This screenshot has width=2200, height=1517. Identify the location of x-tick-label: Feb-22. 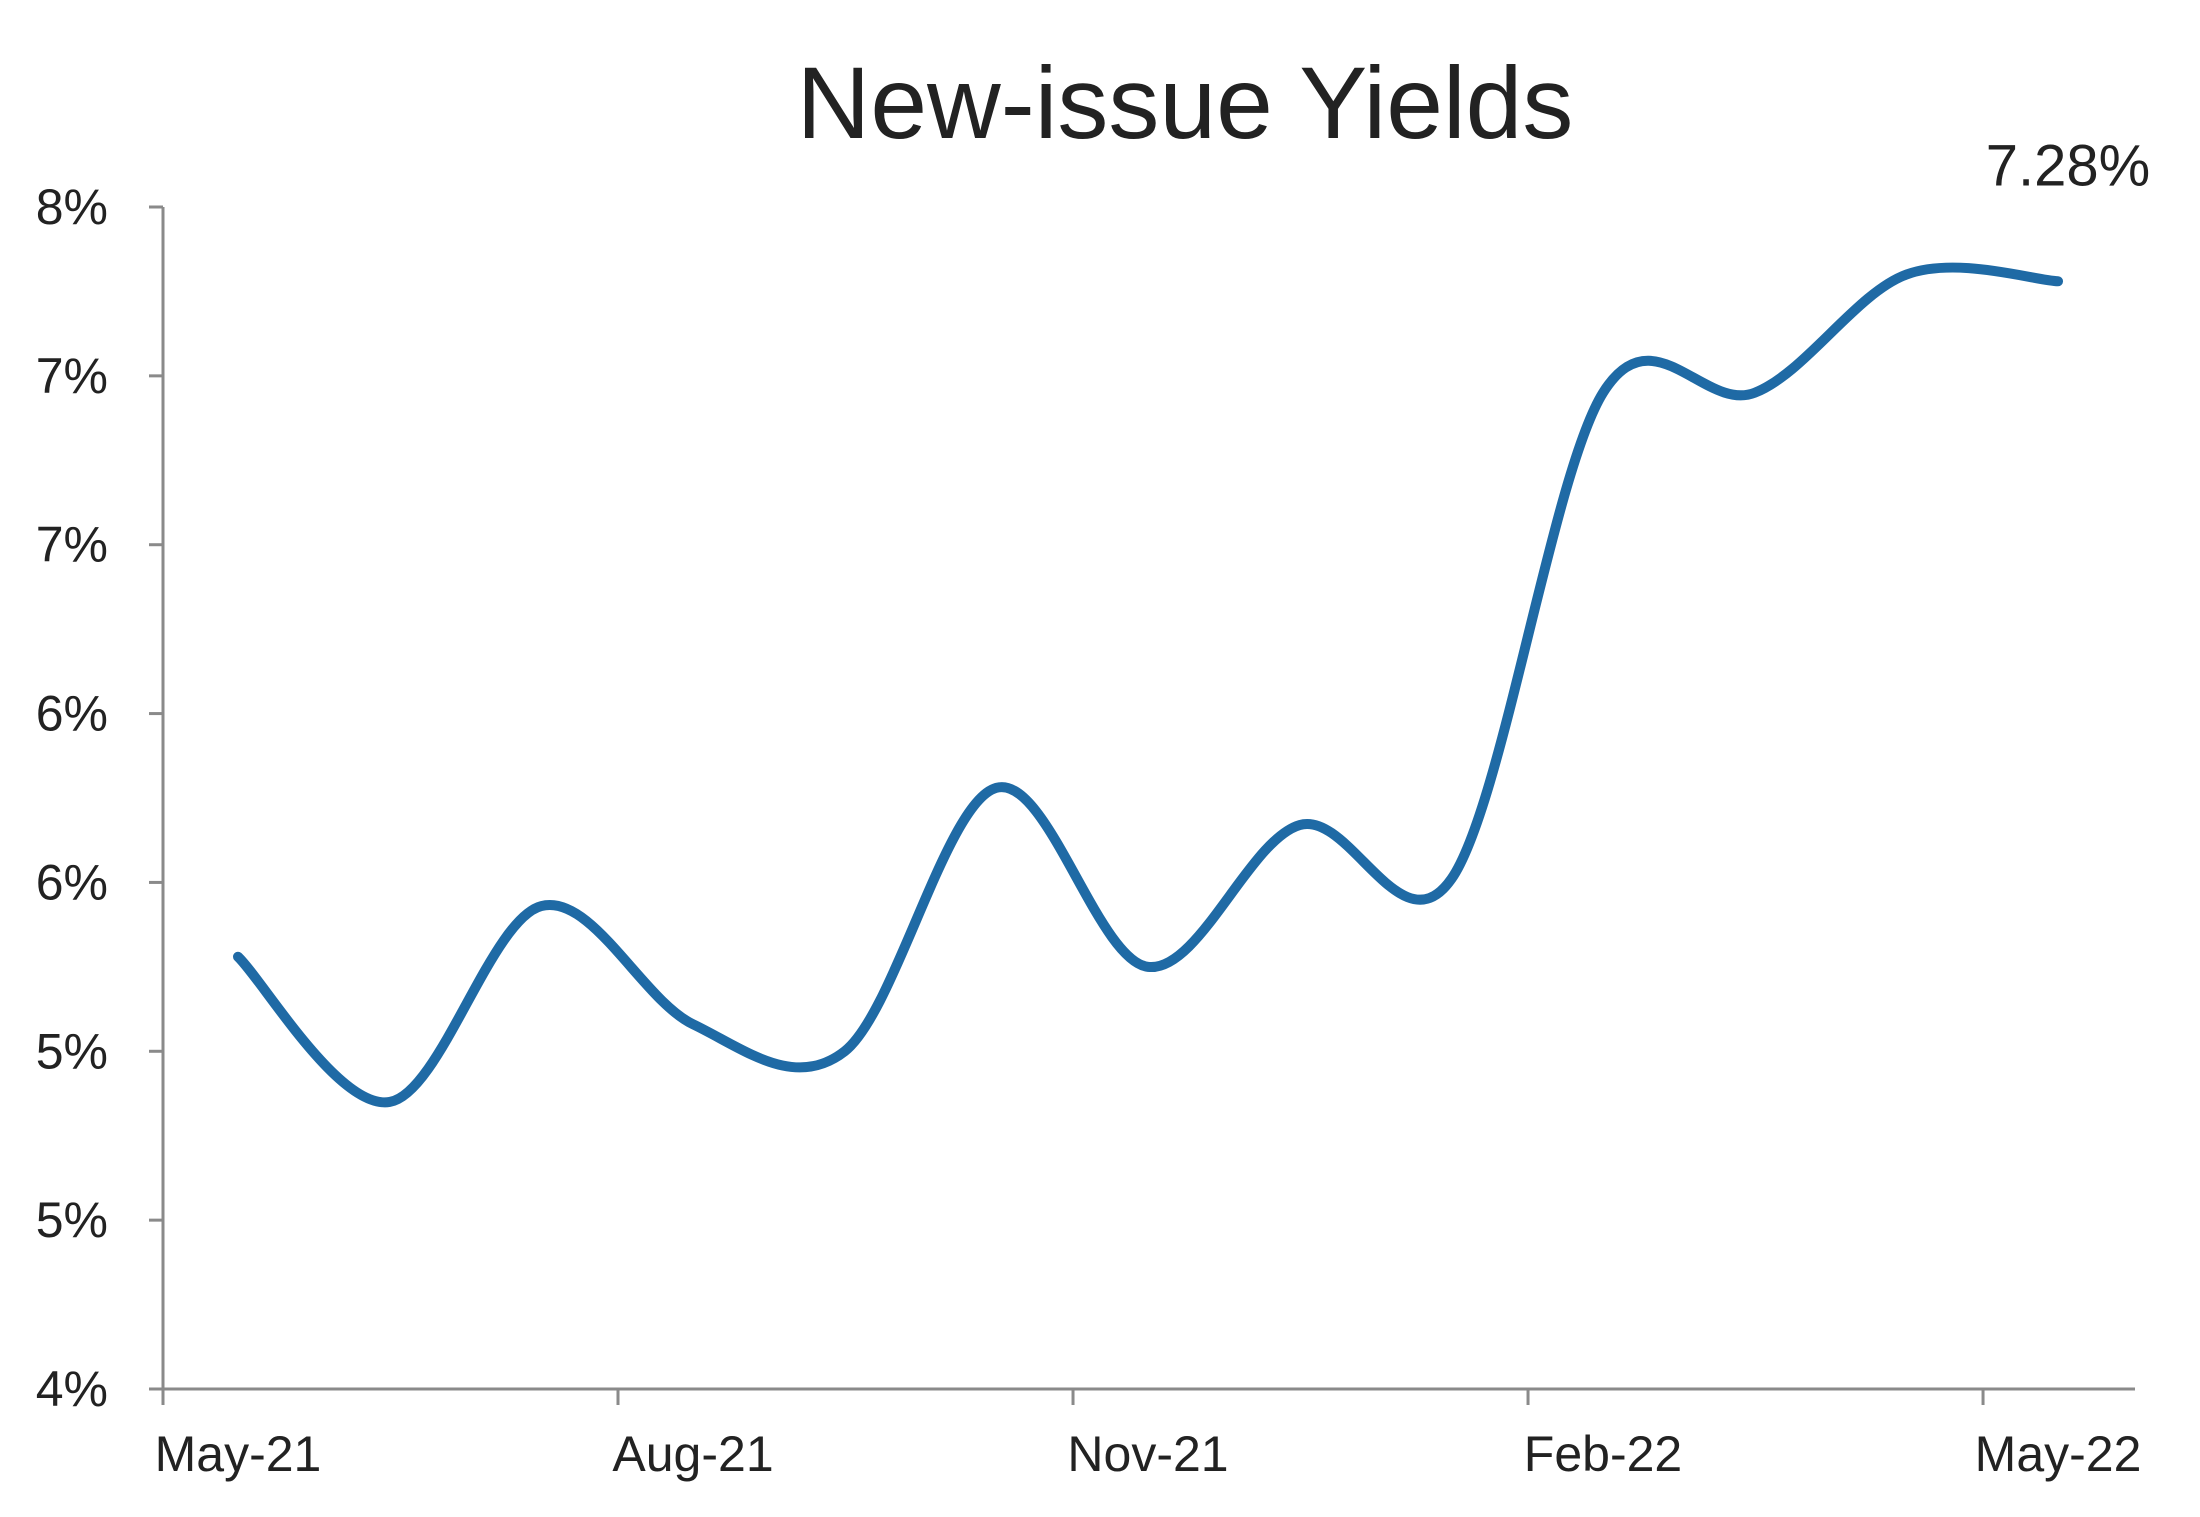
(1603, 1454).